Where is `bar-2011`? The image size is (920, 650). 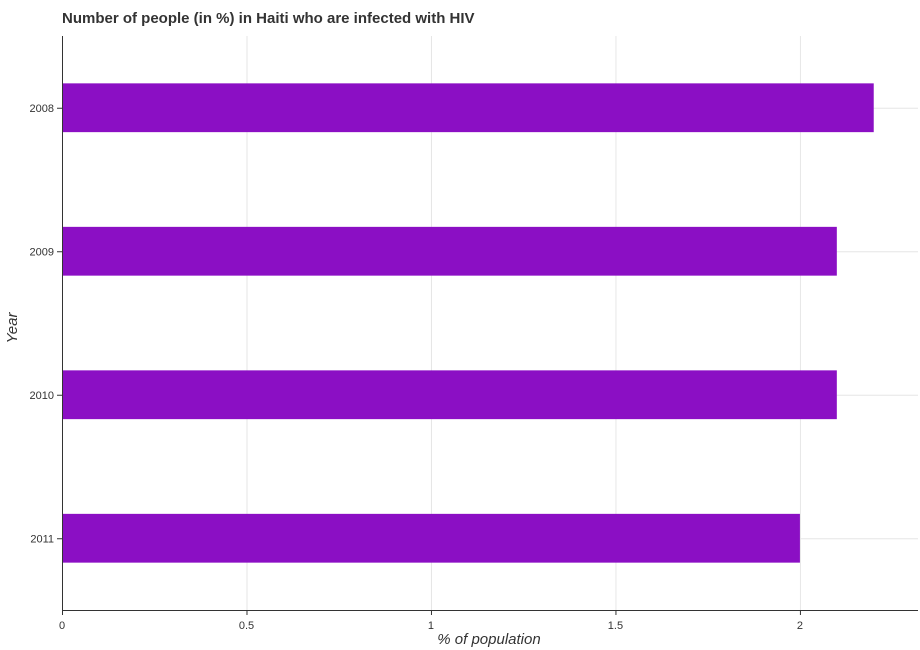 bar-2011 is located at coordinates (431, 538).